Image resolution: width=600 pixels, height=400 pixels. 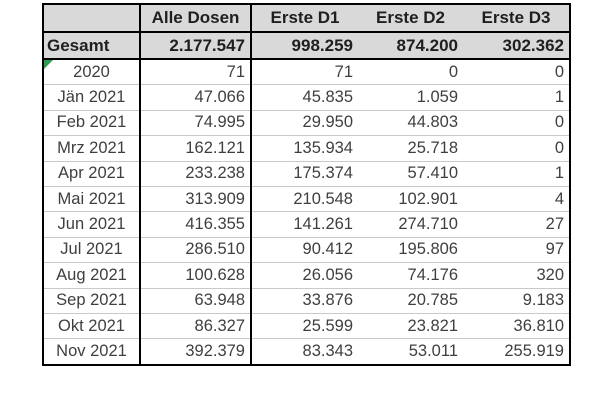 I want to click on month-cell: Feb 2021, so click(x=91, y=123).